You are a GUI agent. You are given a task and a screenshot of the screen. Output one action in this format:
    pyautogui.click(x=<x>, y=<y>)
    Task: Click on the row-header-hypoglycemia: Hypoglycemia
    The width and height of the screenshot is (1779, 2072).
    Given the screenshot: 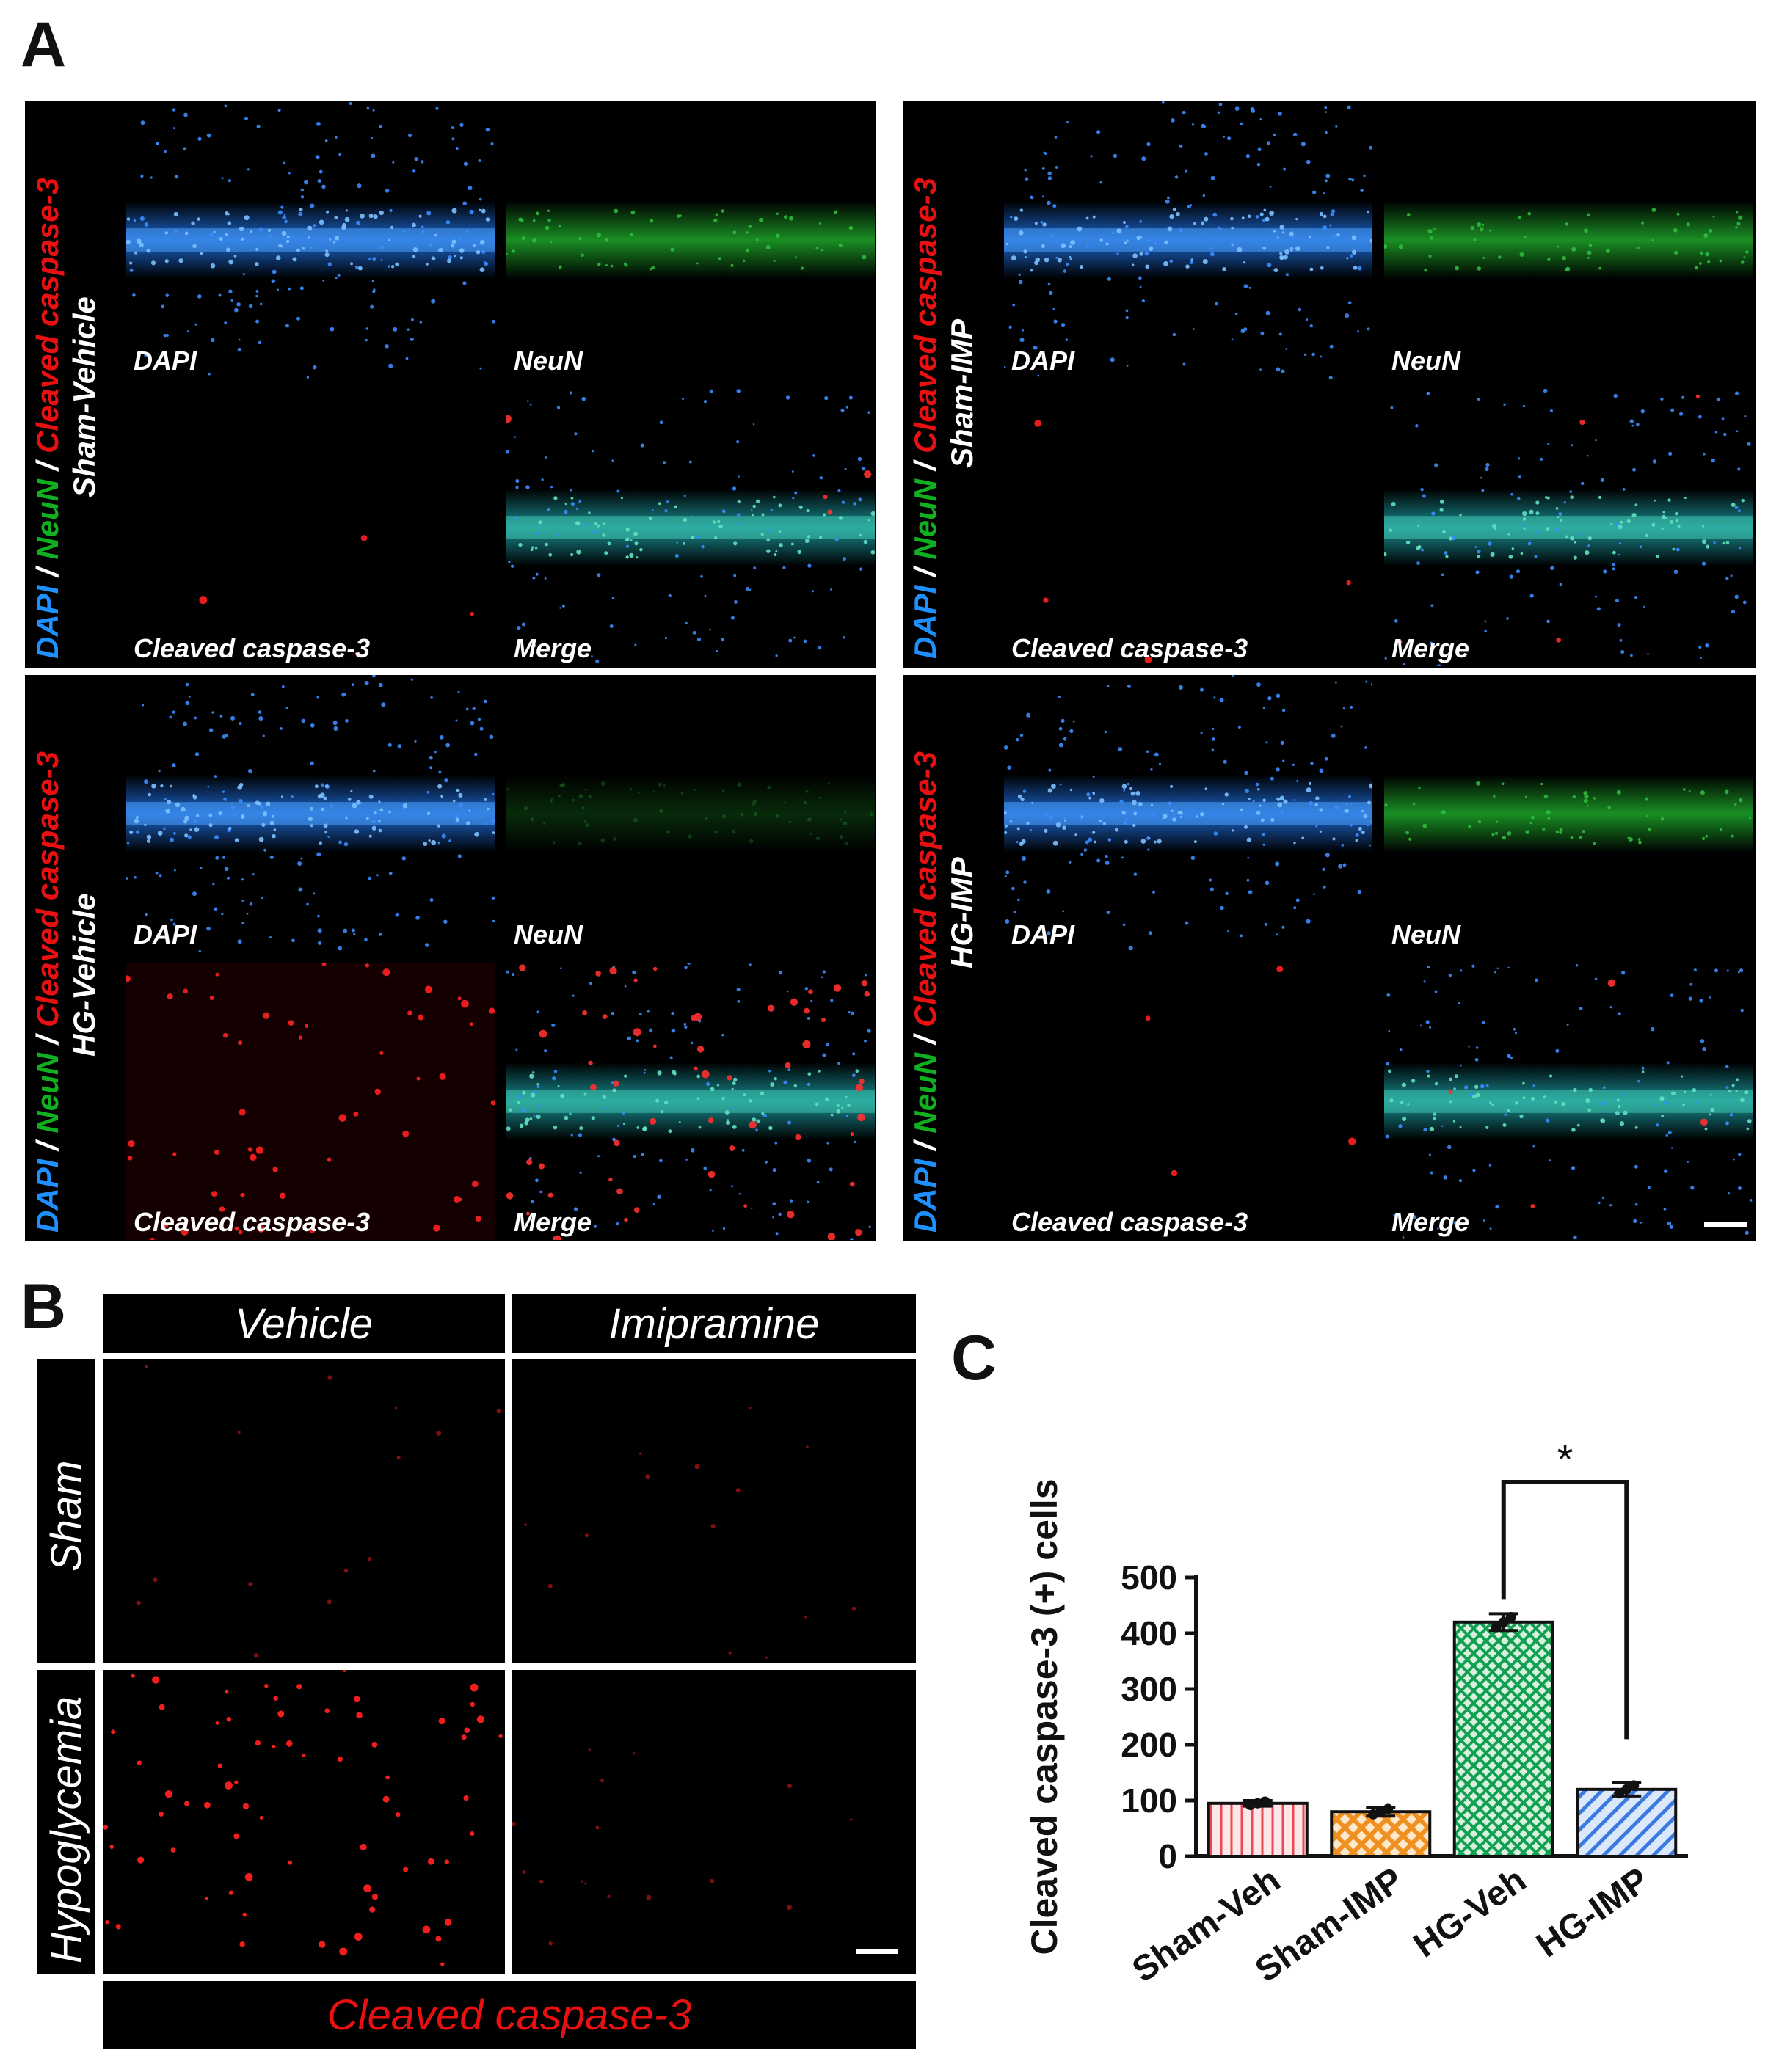 What is the action you would take?
    pyautogui.click(x=66, y=1822)
    